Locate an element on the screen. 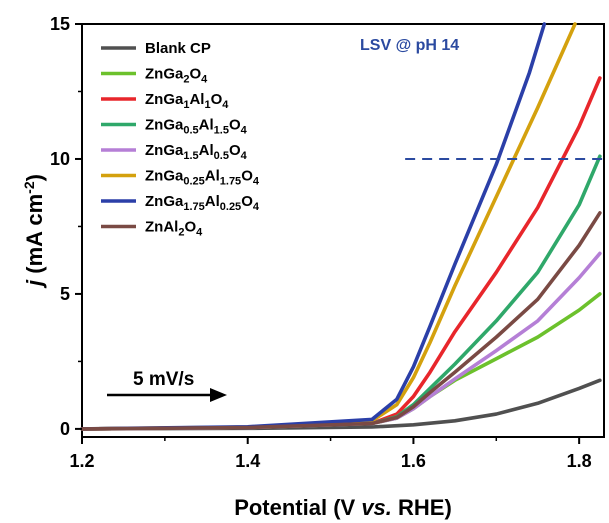 This screenshot has height=523, width=609. legend-label-8: ZnAl2O4 is located at coordinates (174, 229).